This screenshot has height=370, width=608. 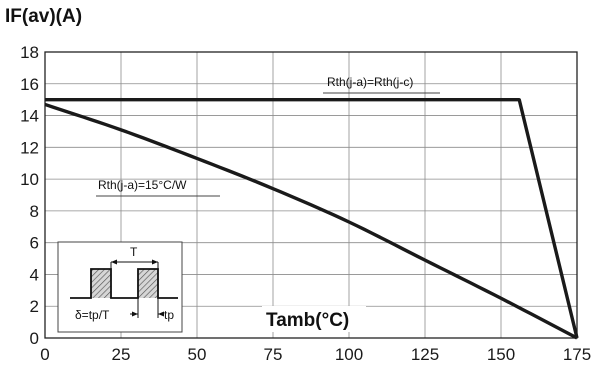 What do you see at coordinates (273, 354) in the screenshot?
I see `x-tick-label: 75` at bounding box center [273, 354].